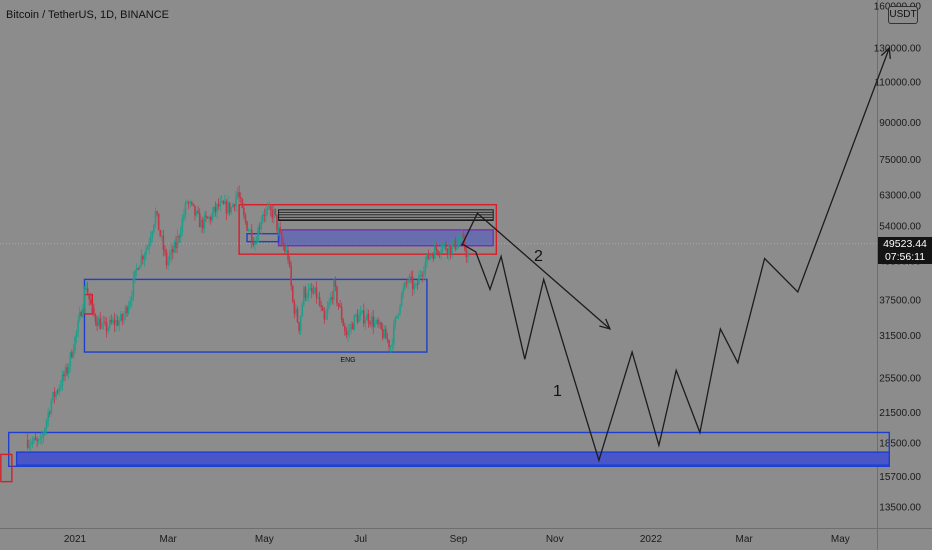 This screenshot has width=932, height=550. What do you see at coordinates (900, 227) in the screenshot?
I see `y-tick-label: 54000.00` at bounding box center [900, 227].